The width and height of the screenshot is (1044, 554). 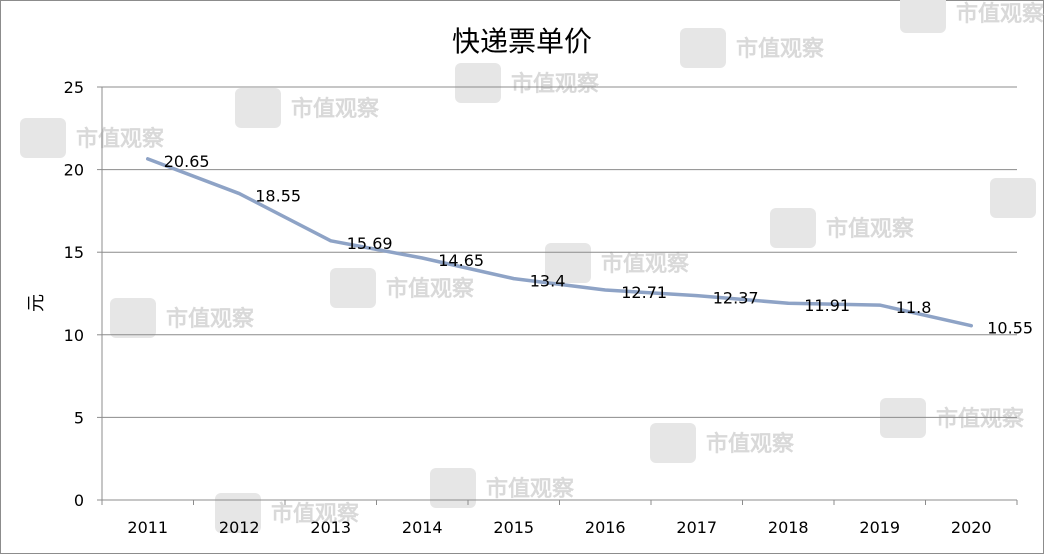 What do you see at coordinates (278, 196) in the screenshot?
I see `data-label: 18.55` at bounding box center [278, 196].